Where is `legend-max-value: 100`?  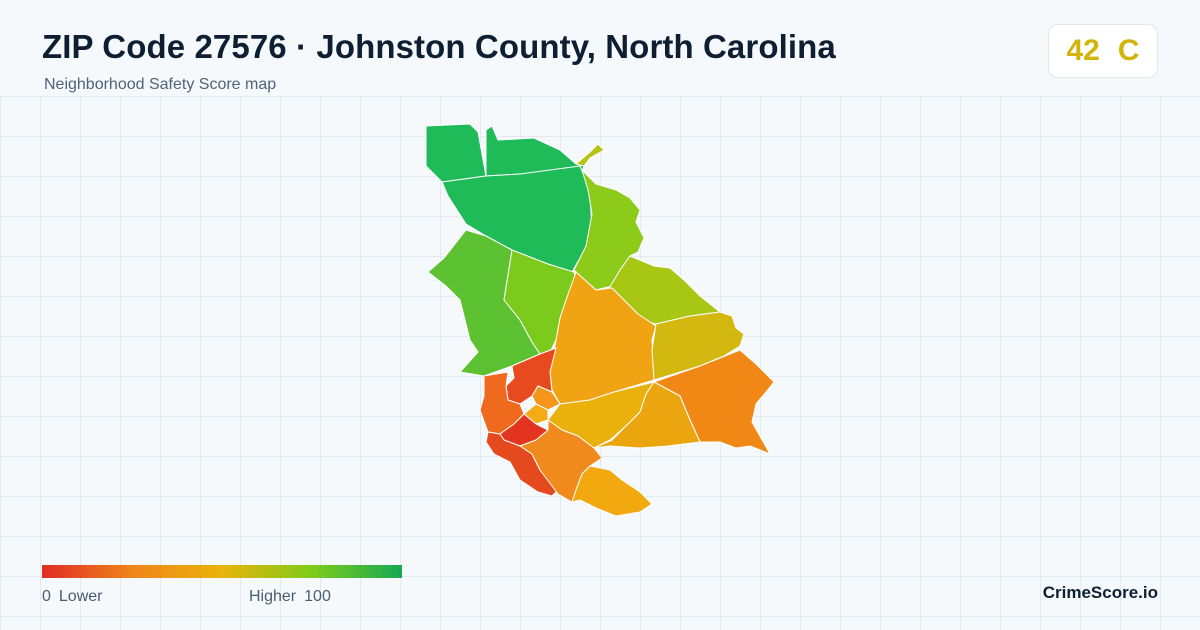 legend-max-value: 100 is located at coordinates (317, 596).